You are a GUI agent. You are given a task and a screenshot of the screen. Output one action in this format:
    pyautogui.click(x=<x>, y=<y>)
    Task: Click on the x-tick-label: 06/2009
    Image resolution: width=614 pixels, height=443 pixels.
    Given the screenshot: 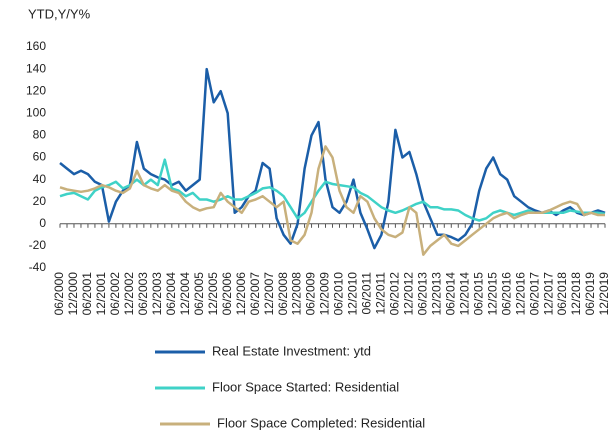 What is the action you would take?
    pyautogui.click(x=311, y=294)
    